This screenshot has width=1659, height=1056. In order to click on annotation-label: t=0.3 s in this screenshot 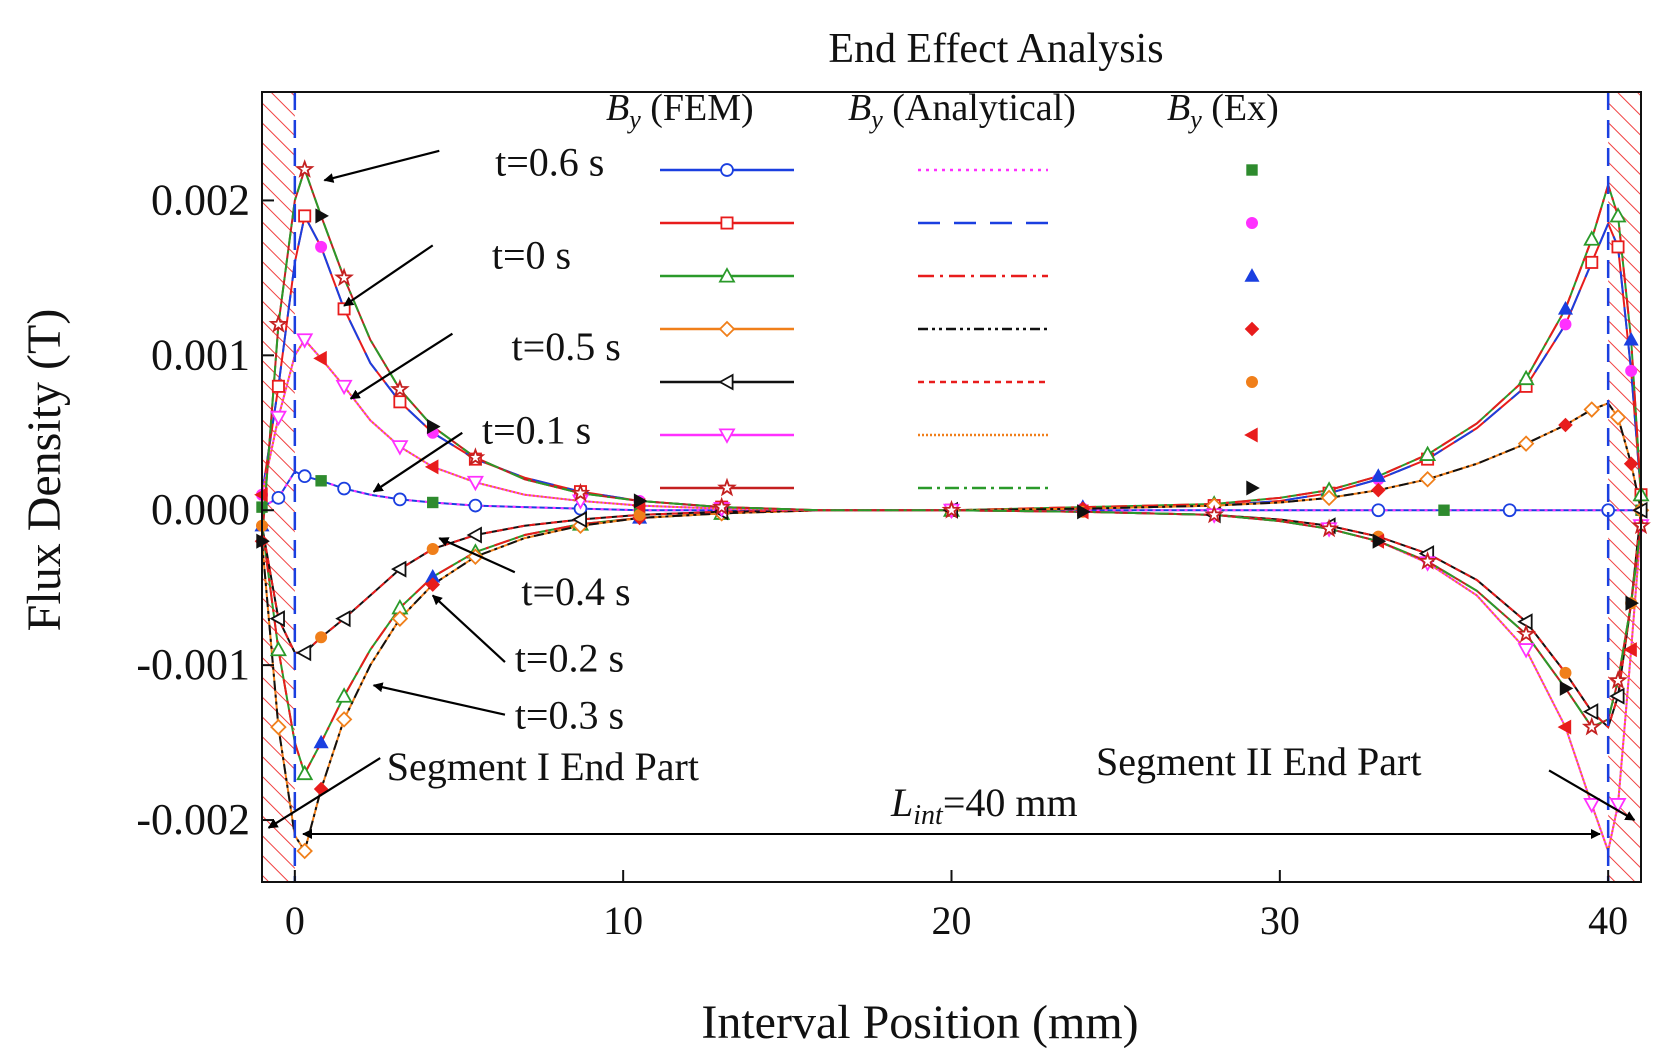, I will do `click(569, 715)`.